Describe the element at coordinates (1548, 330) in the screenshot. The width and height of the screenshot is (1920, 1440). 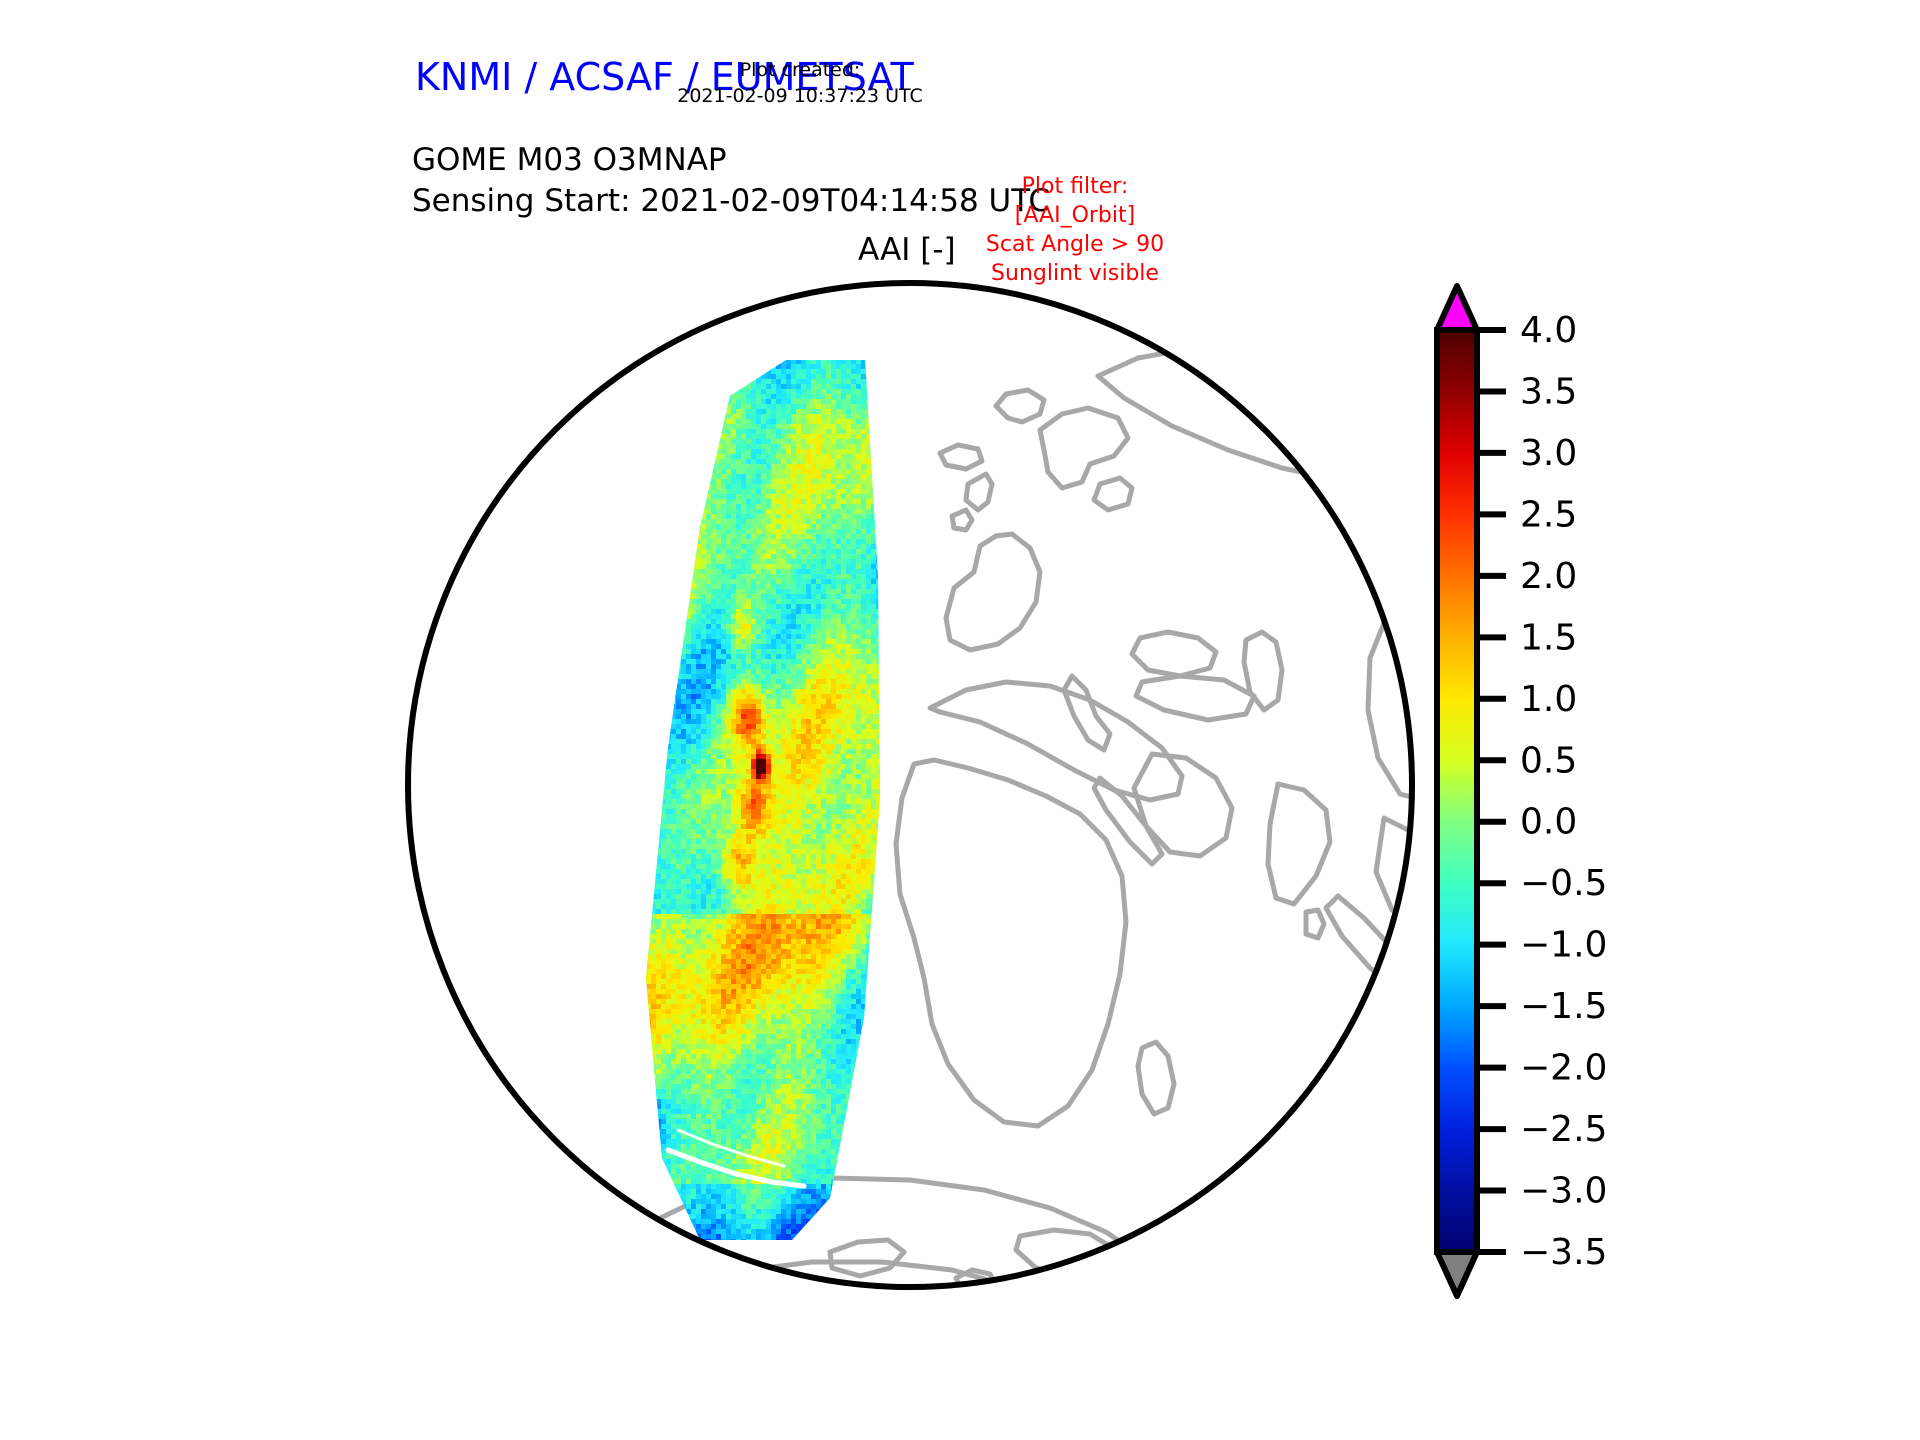
I see `colorbar-tick-label: 4.0` at that location.